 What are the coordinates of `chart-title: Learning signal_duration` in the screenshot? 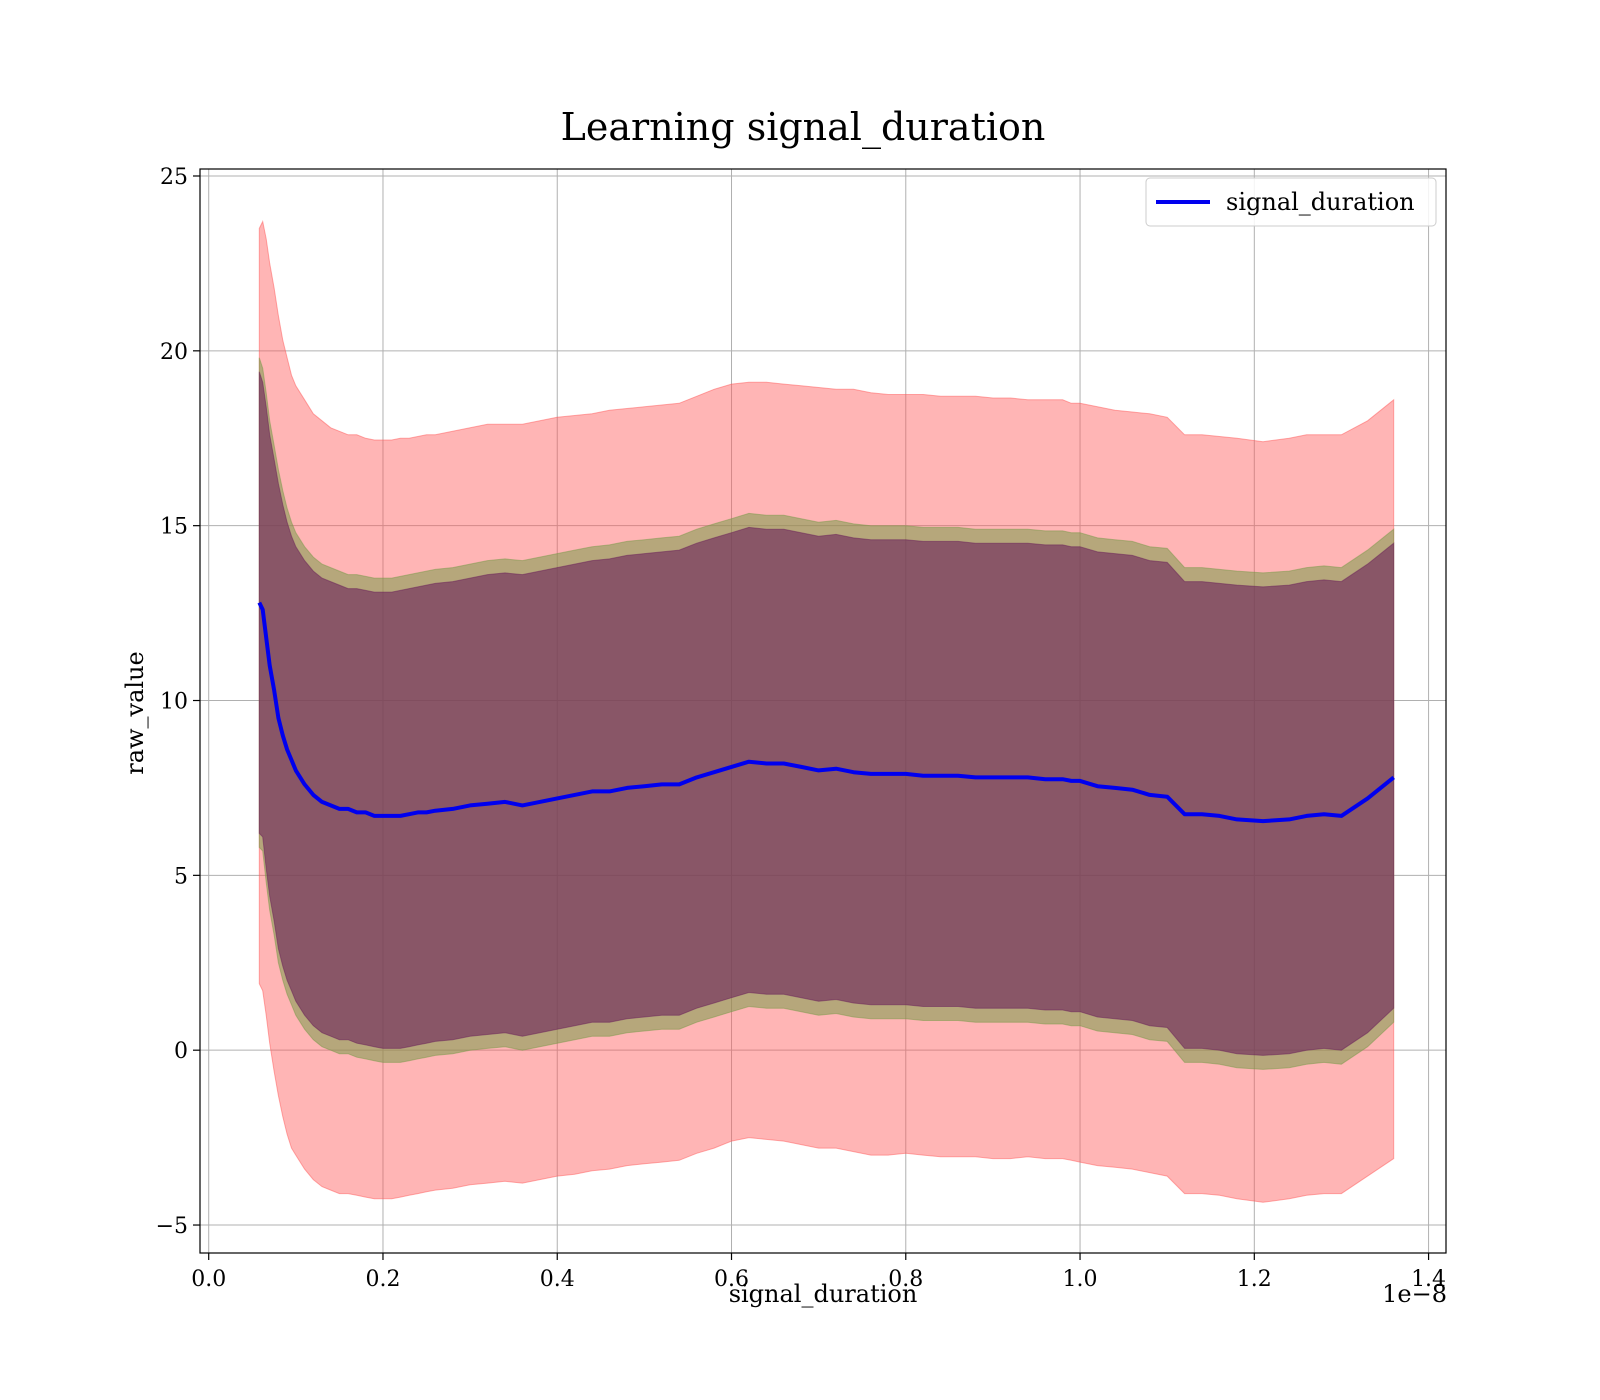 It's located at (803, 127).